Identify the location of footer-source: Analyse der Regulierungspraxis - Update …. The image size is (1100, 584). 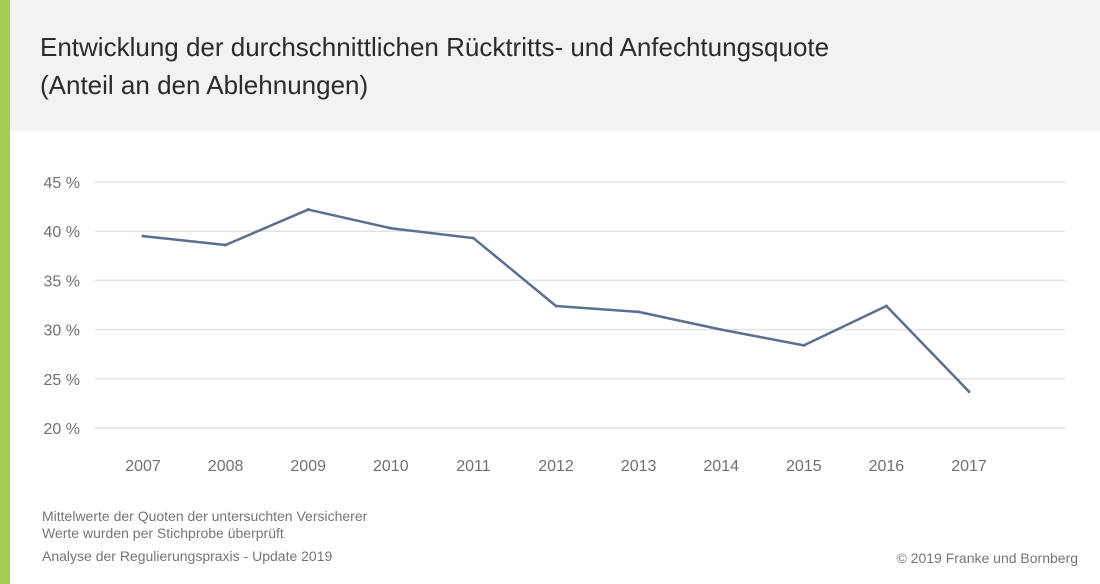
(187, 556).